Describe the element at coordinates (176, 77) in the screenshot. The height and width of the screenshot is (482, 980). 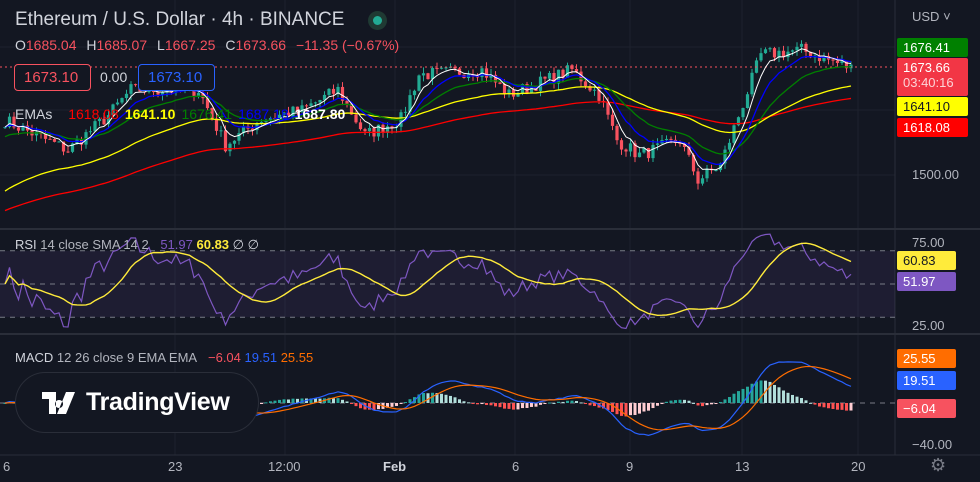
I see `buy-button: 1673.10` at that location.